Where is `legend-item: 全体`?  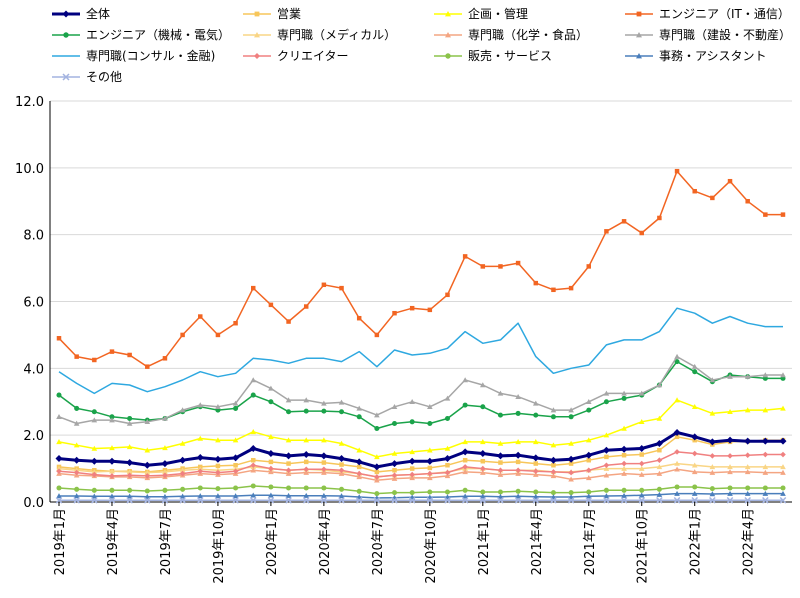
legend-item: 全体 is located at coordinates (81, 13).